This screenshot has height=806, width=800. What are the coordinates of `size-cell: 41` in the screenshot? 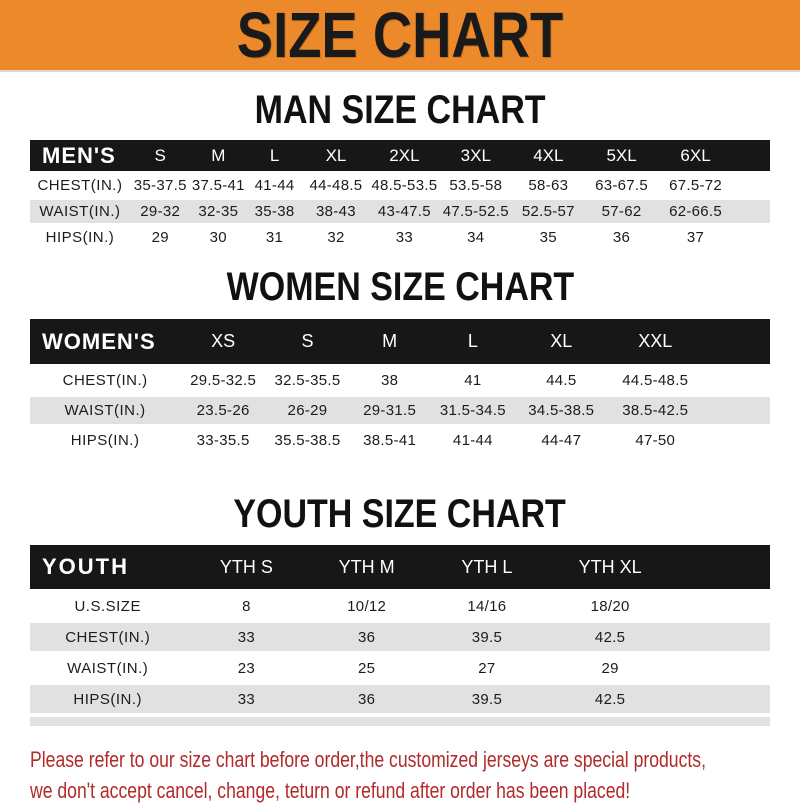 It's located at (473, 380).